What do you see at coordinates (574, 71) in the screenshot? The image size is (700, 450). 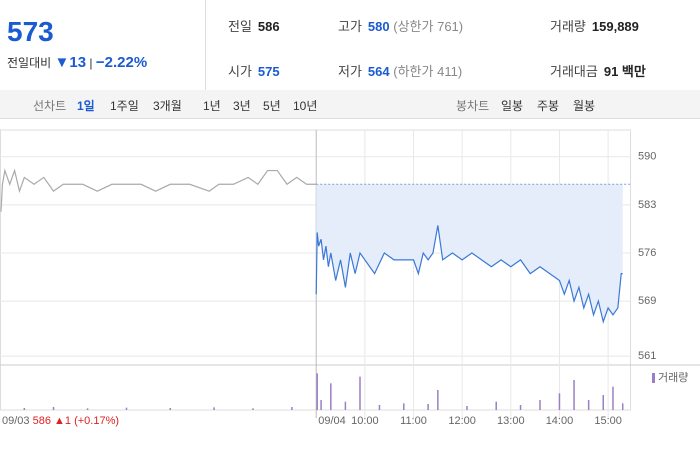 I see `cell-label: 거래대금` at bounding box center [574, 71].